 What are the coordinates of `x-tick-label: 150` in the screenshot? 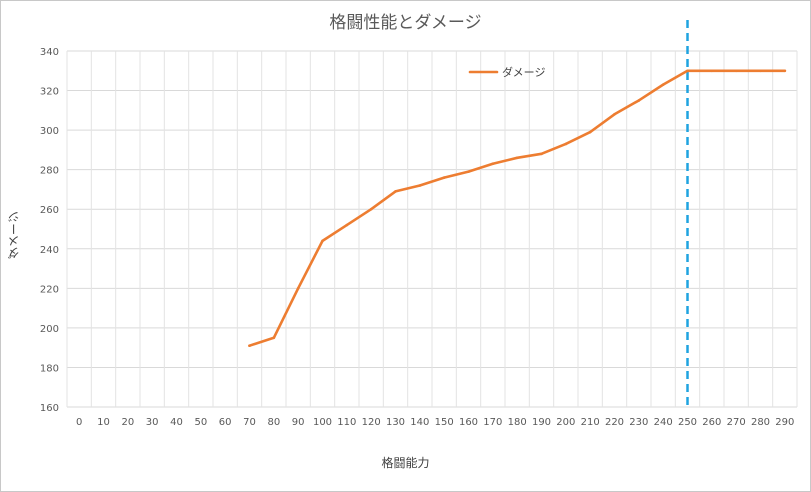 It's located at (444, 422).